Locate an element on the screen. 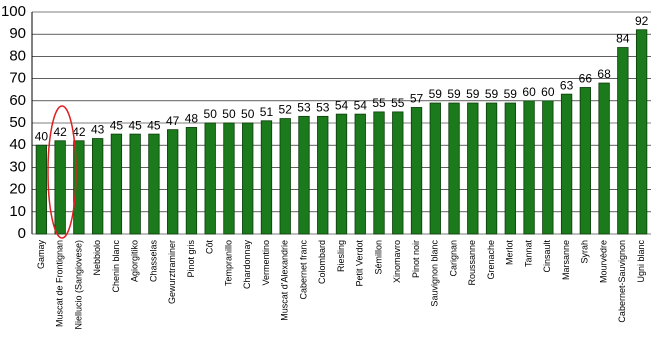  x-tick-label: Tempranillo is located at coordinates (228, 263).